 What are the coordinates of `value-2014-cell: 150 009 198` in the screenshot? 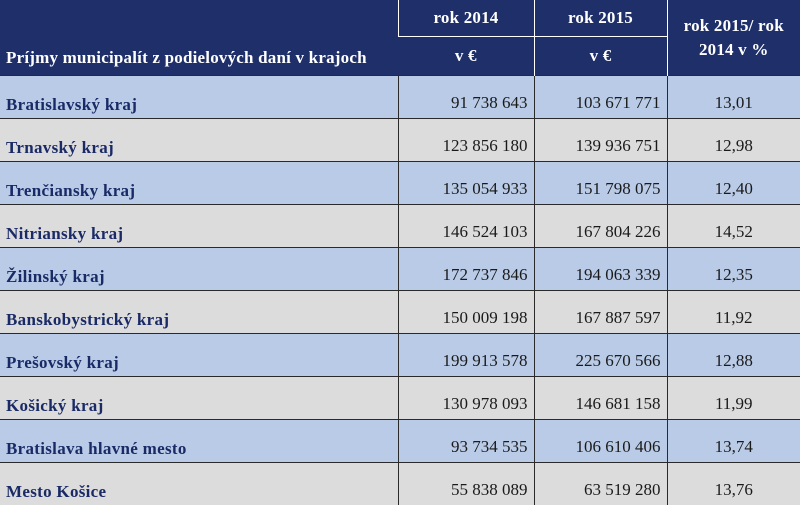 It's located at (466, 312).